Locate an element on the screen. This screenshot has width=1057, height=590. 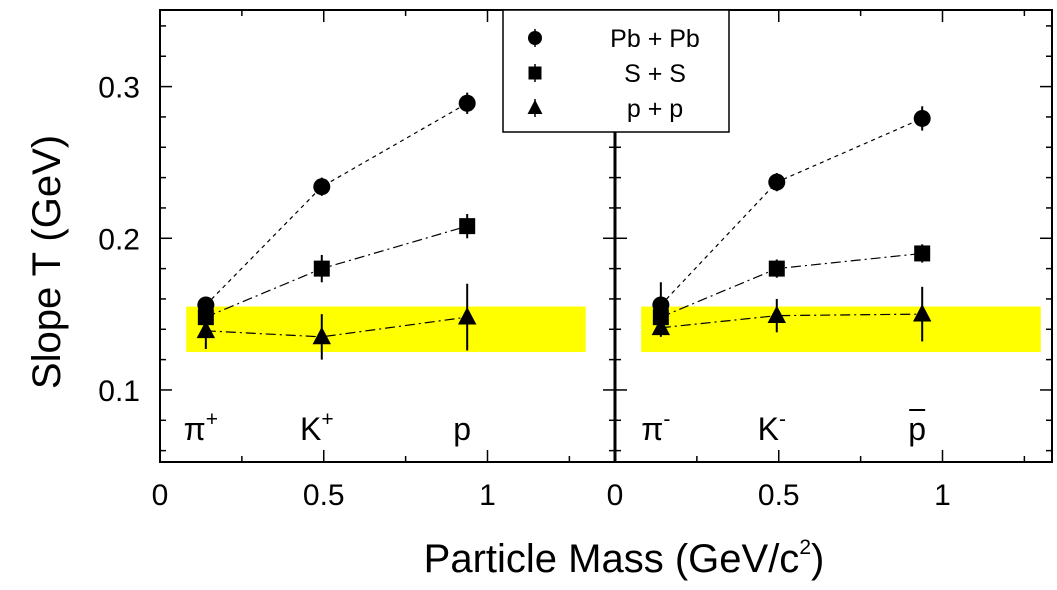
particle-label: K+ is located at coordinates (317, 427).